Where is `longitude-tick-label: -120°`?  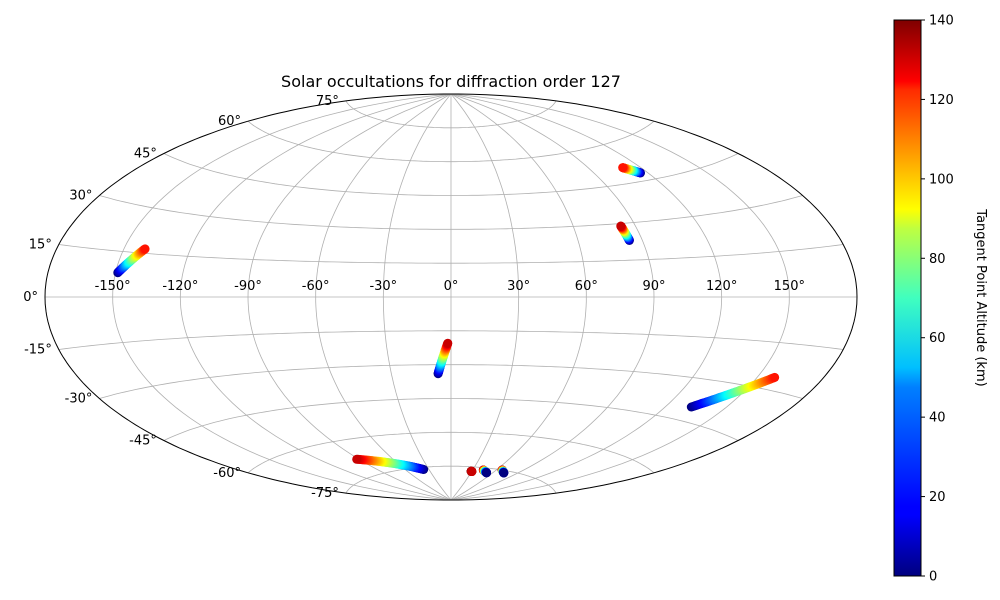
longitude-tick-label: -120° is located at coordinates (180, 286).